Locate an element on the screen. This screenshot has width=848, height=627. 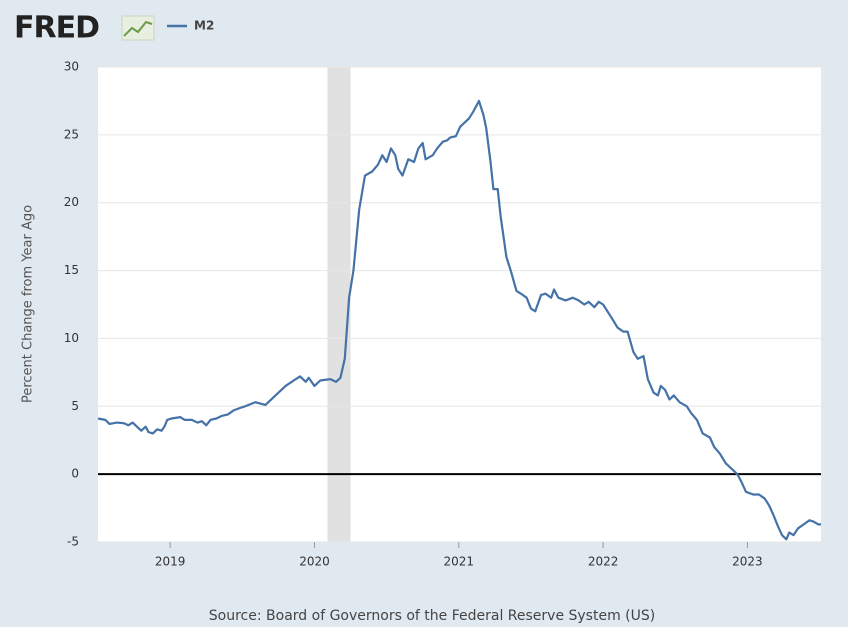
y-tick-label: 15 is located at coordinates (71, 270).